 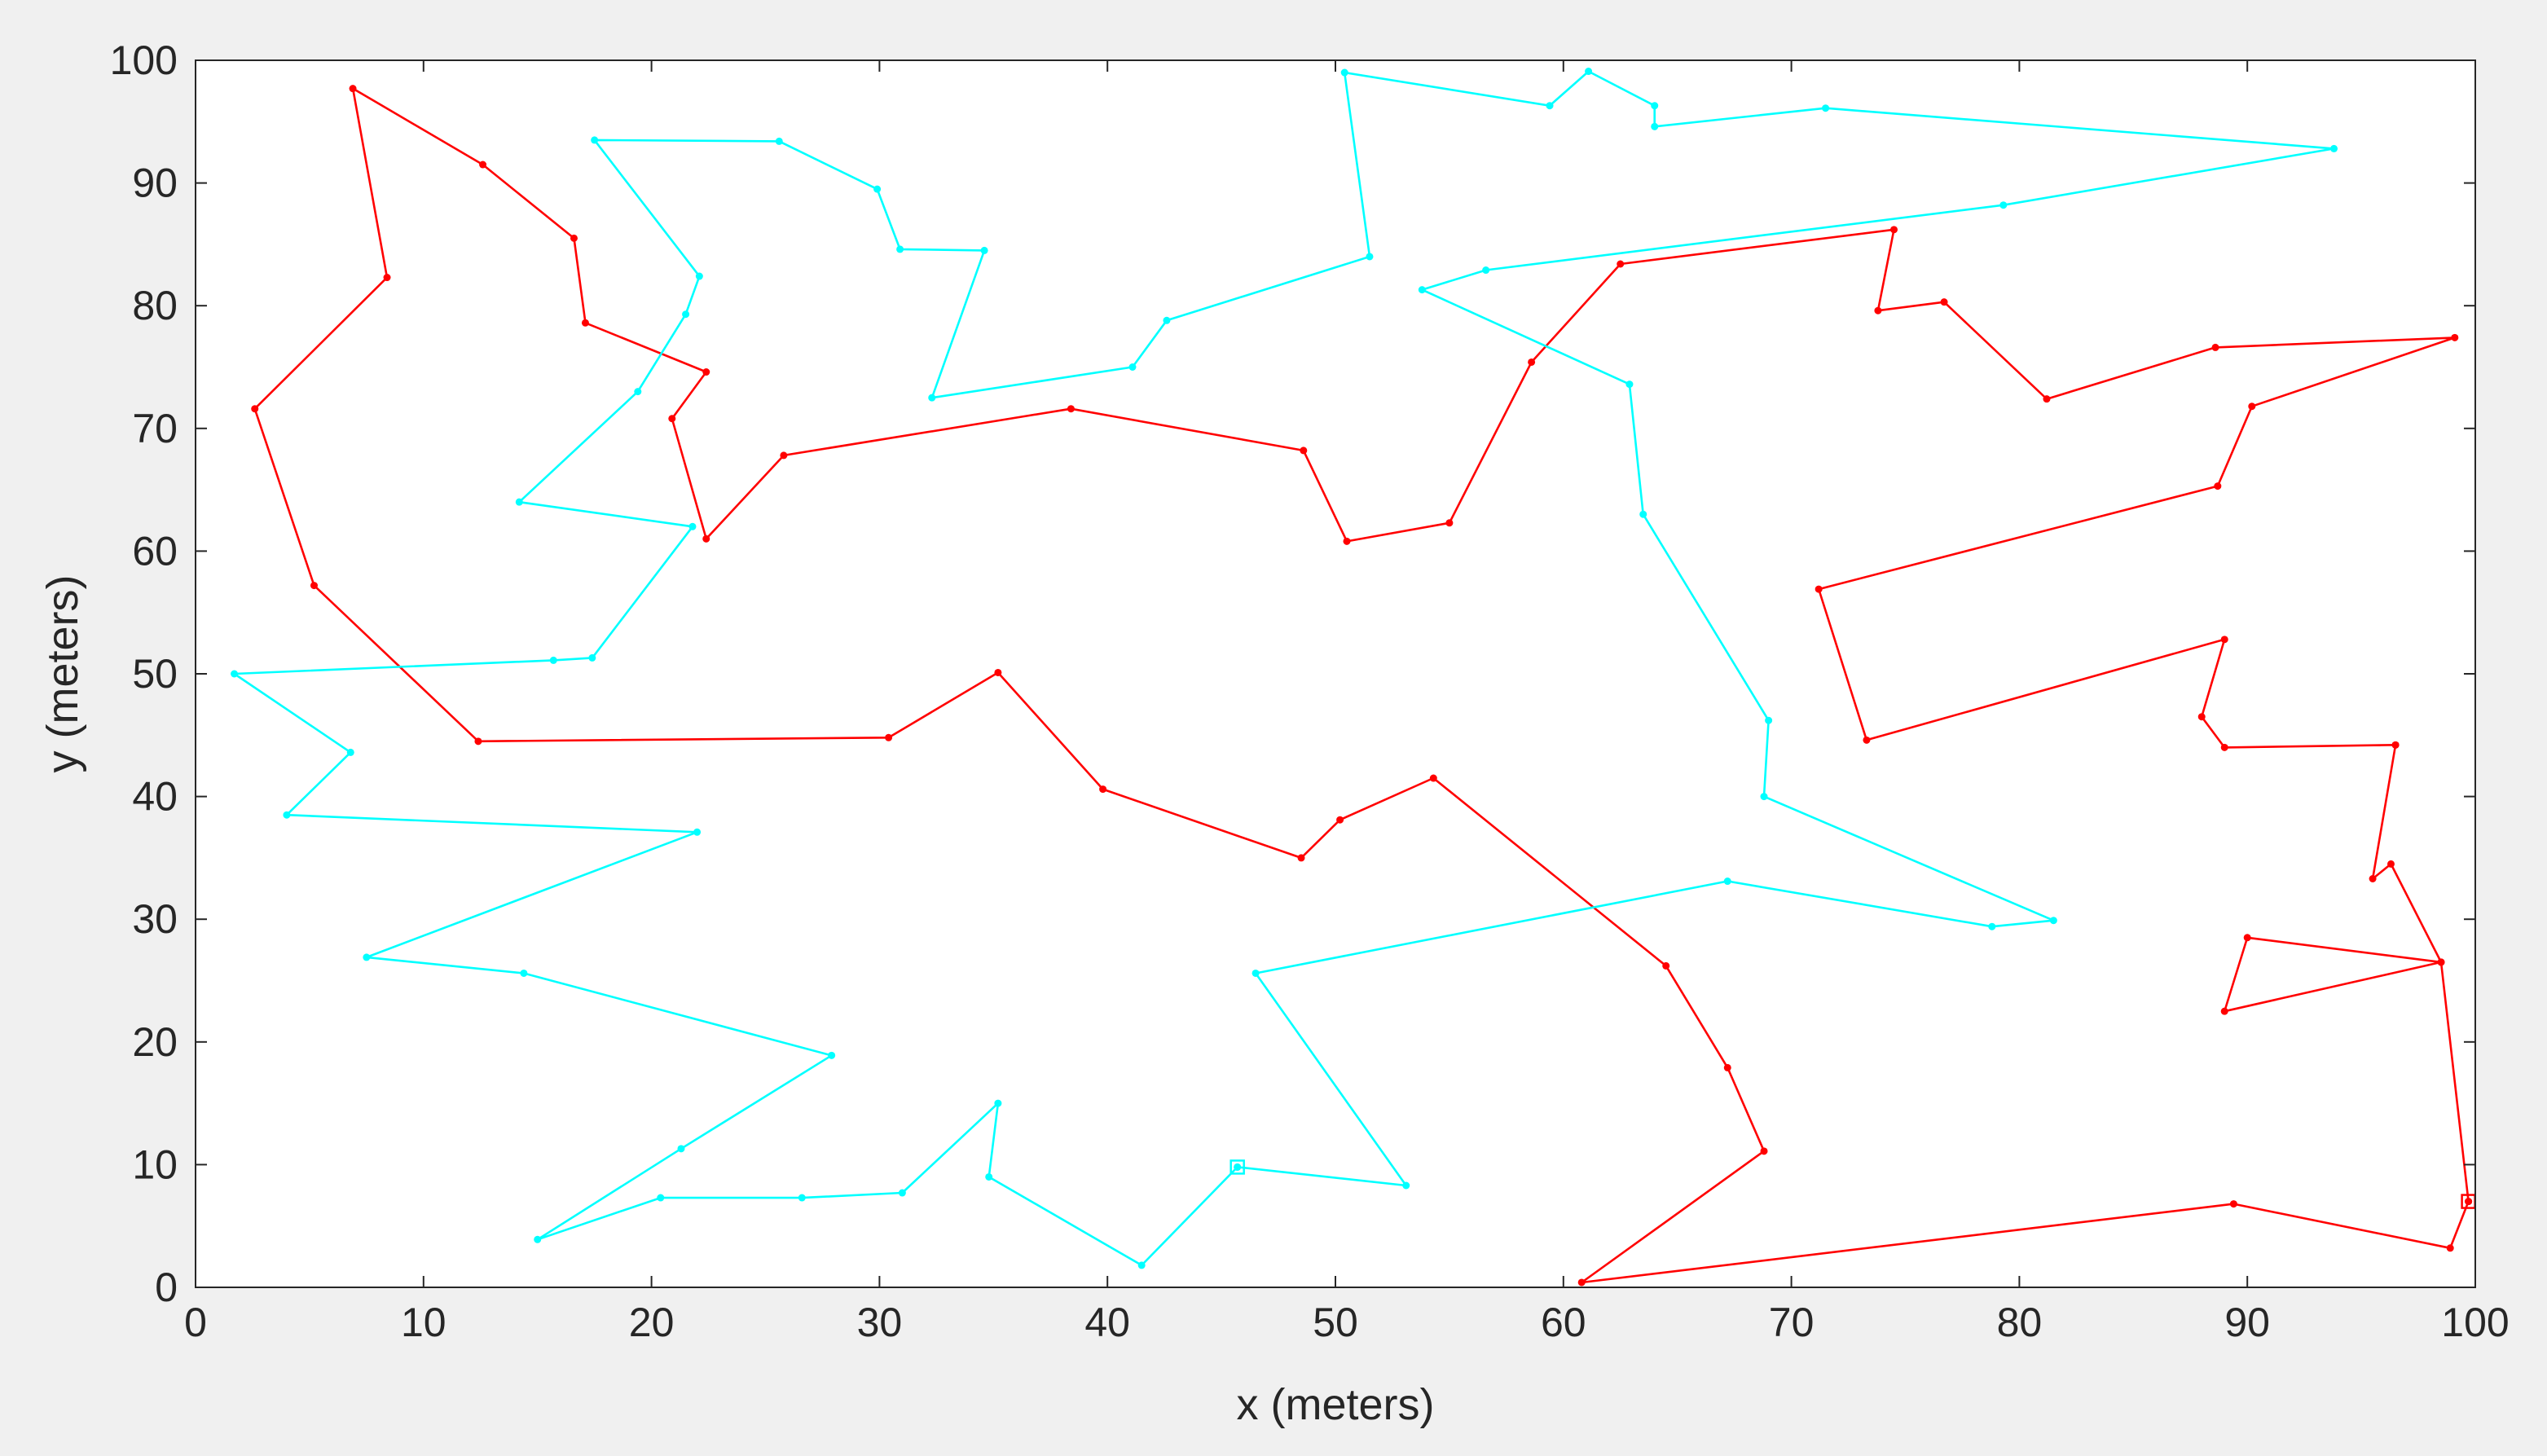 What do you see at coordinates (155, 1042) in the screenshot?
I see `y-tick-label: 20` at bounding box center [155, 1042].